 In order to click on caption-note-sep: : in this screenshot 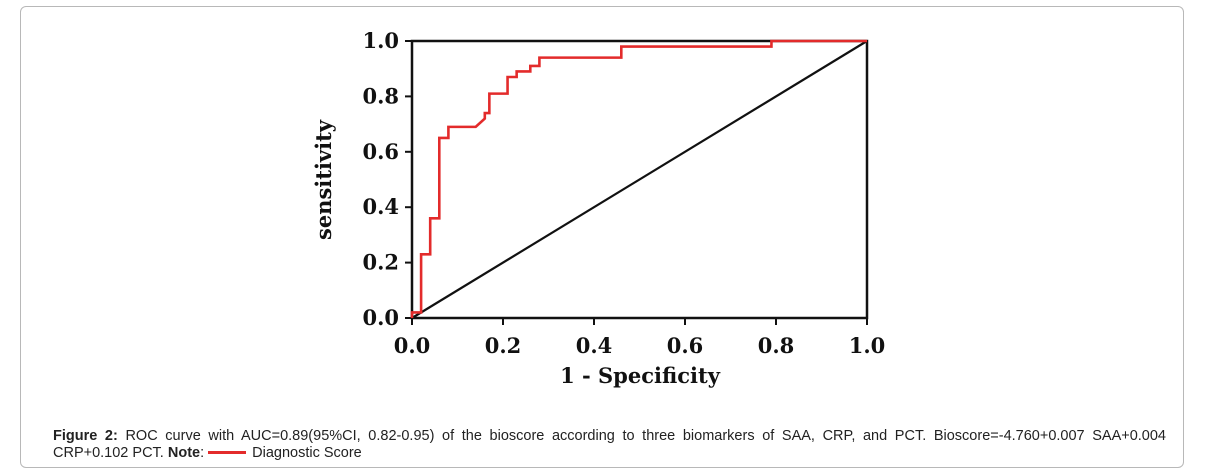, I will do `click(202, 453)`.